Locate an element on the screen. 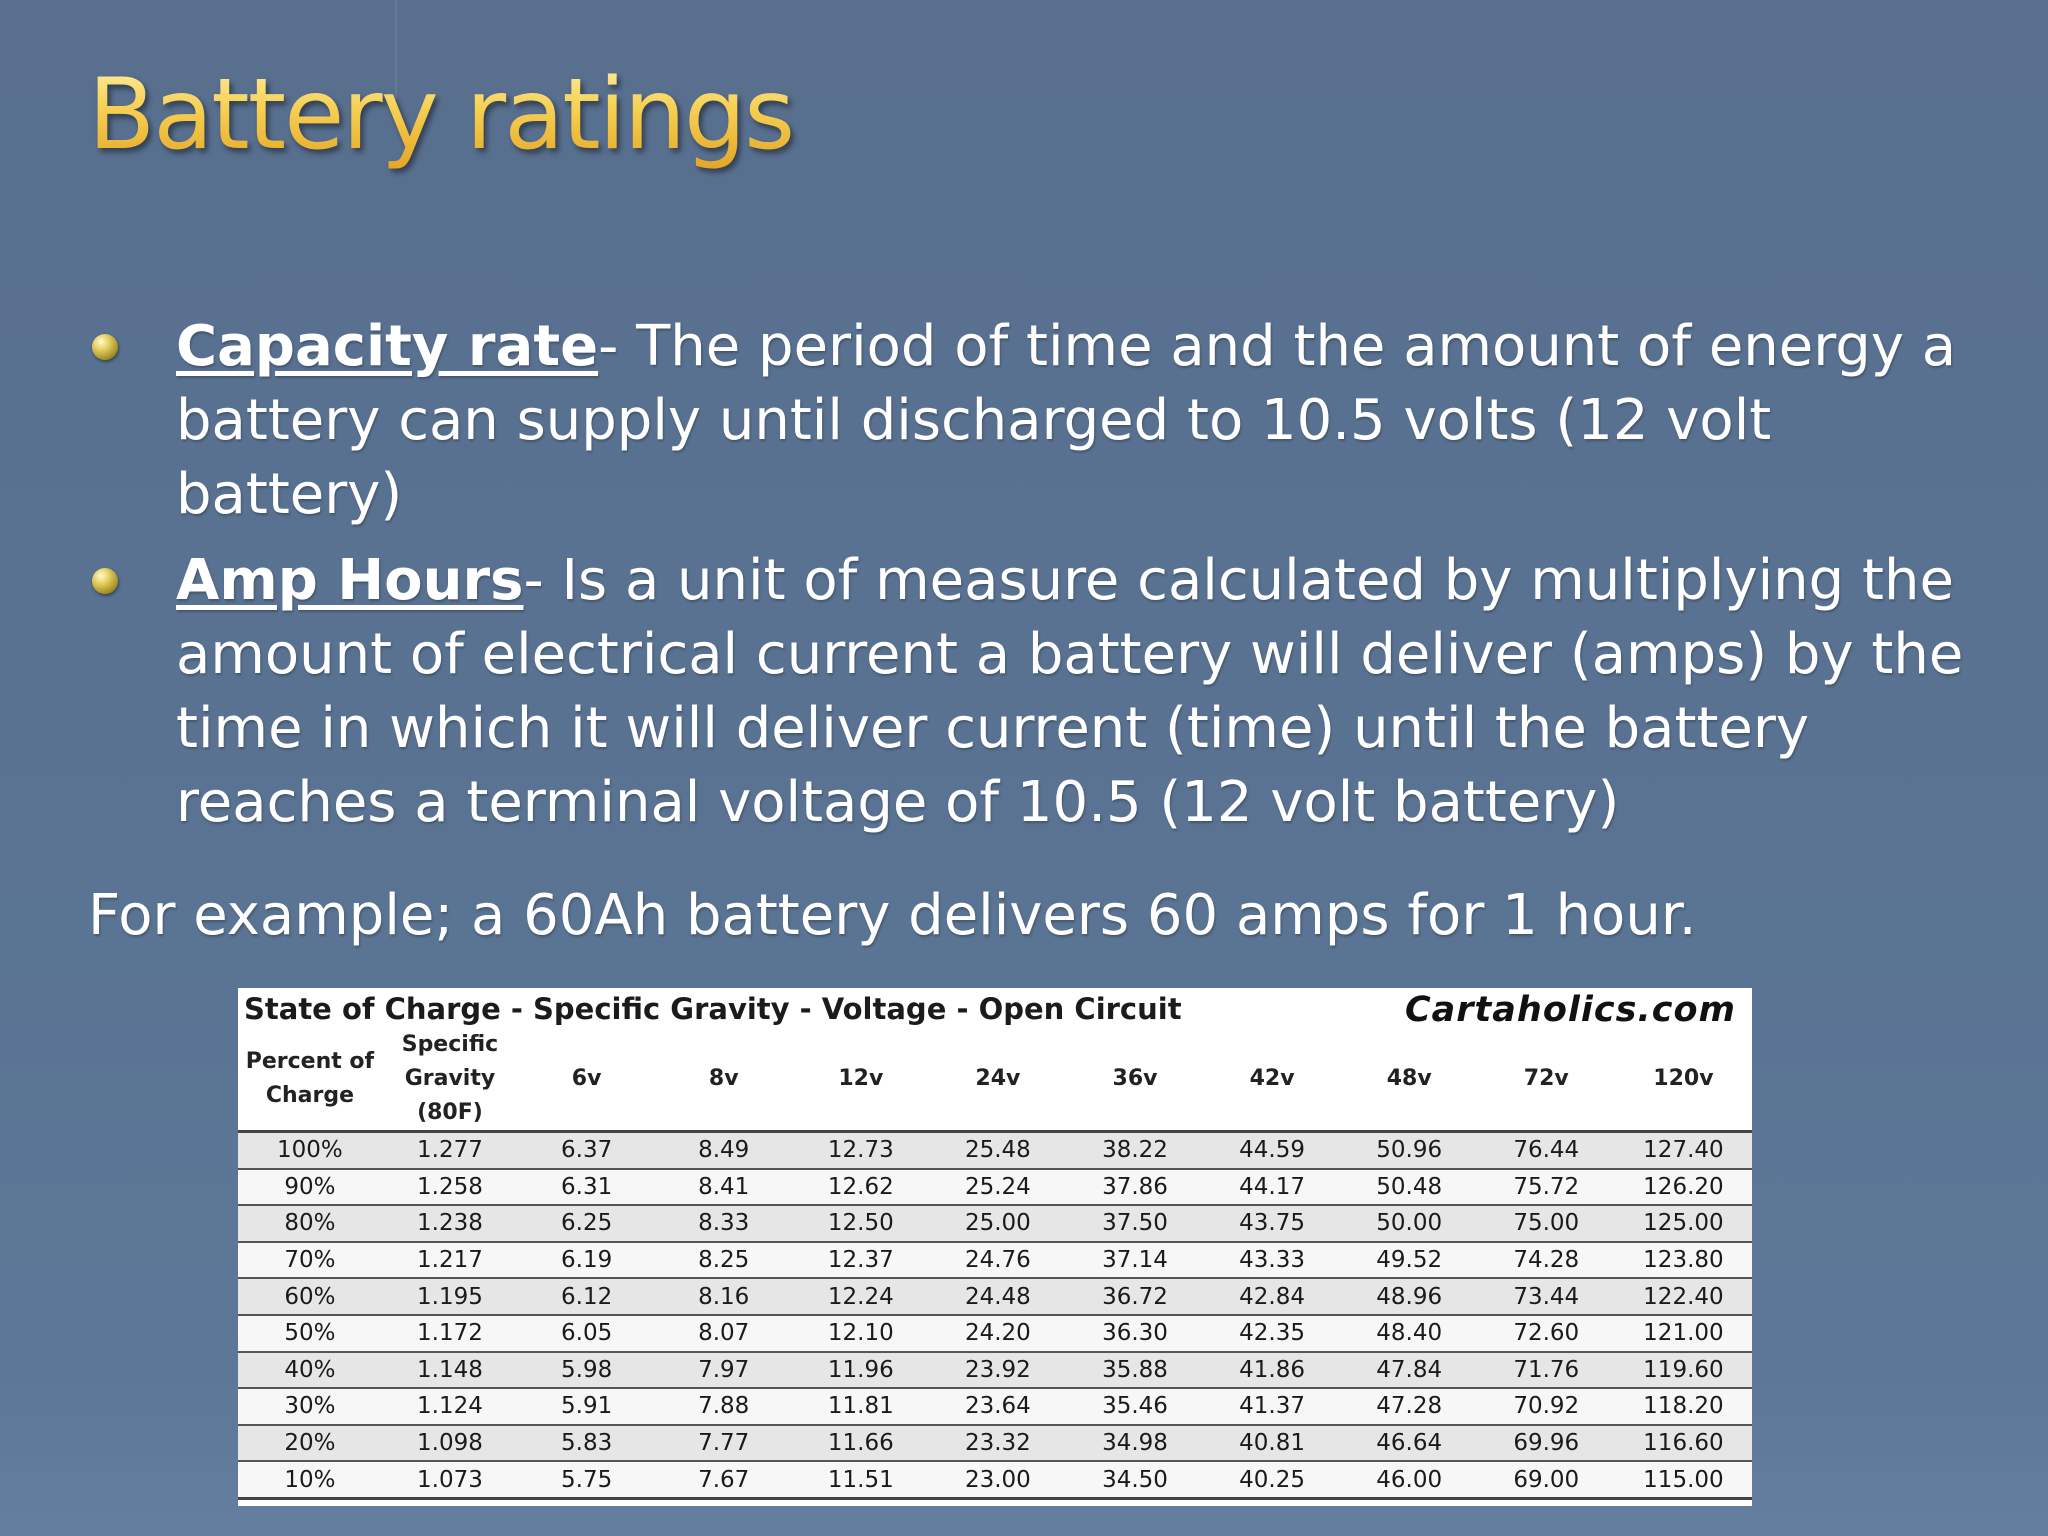 This screenshot has width=2048, height=1536. table-cell: 42.84 is located at coordinates (1272, 1296).